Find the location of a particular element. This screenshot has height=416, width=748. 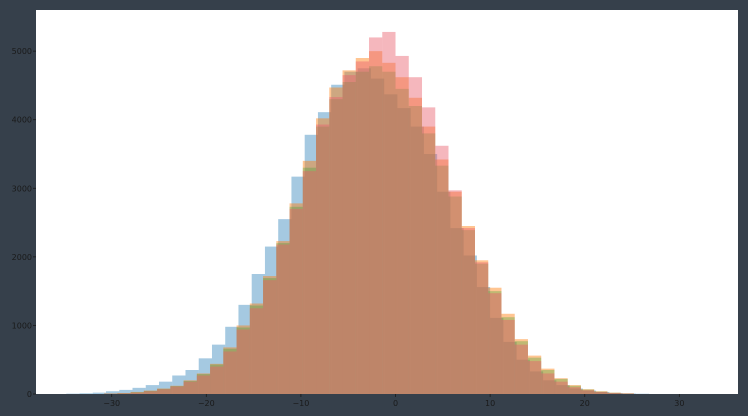

x-tick-label: 20 is located at coordinates (585, 403).